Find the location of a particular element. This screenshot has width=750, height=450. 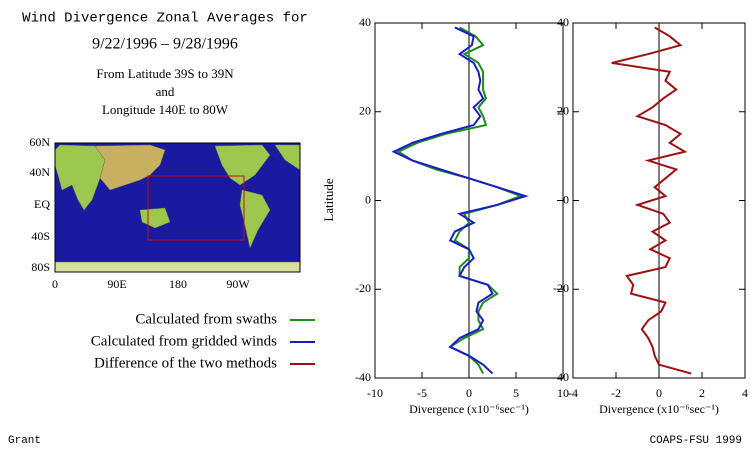

region: Longitude 140E to 80W is located at coordinates (165, 109).